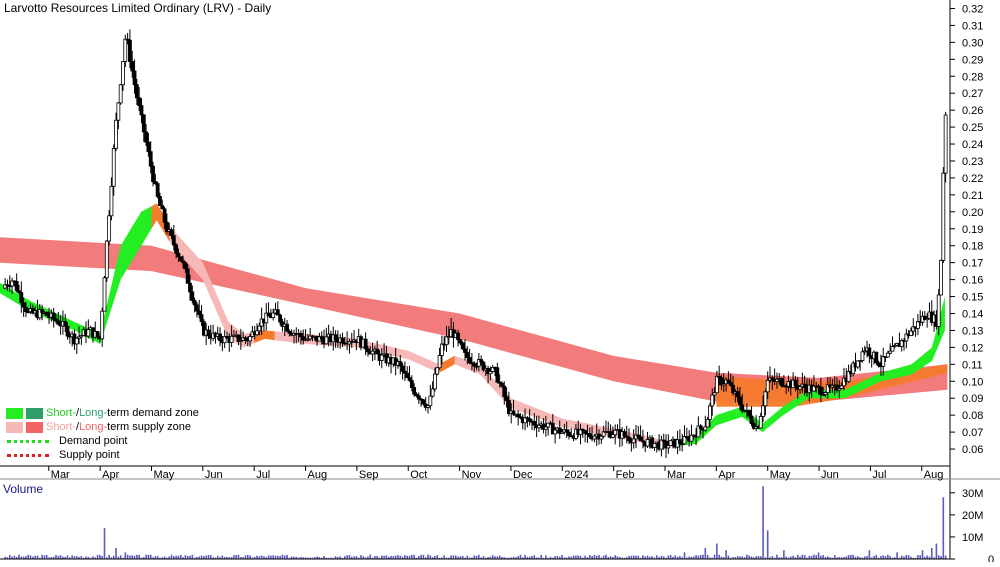 Image resolution: width=1000 pixels, height=567 pixels. What do you see at coordinates (369, 475) in the screenshot?
I see `time-tick-label-6: Sep` at bounding box center [369, 475].